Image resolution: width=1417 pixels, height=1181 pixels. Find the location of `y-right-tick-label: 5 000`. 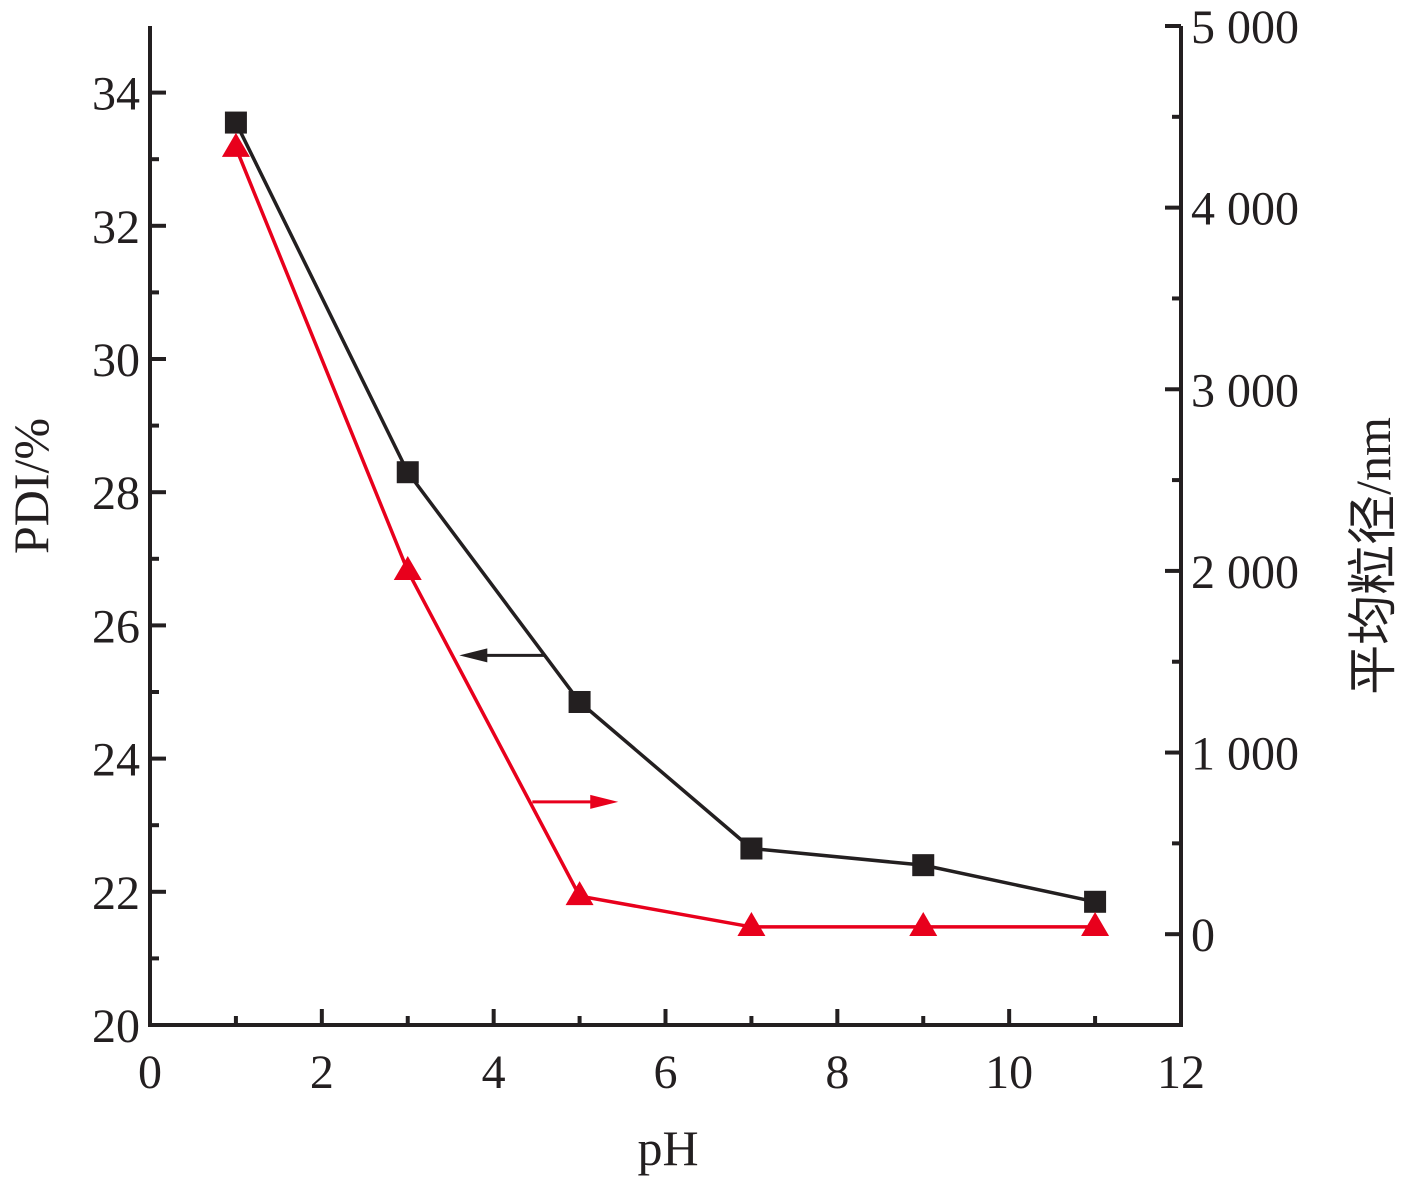

y-right-tick-label: 5 000 is located at coordinates (1245, 27).